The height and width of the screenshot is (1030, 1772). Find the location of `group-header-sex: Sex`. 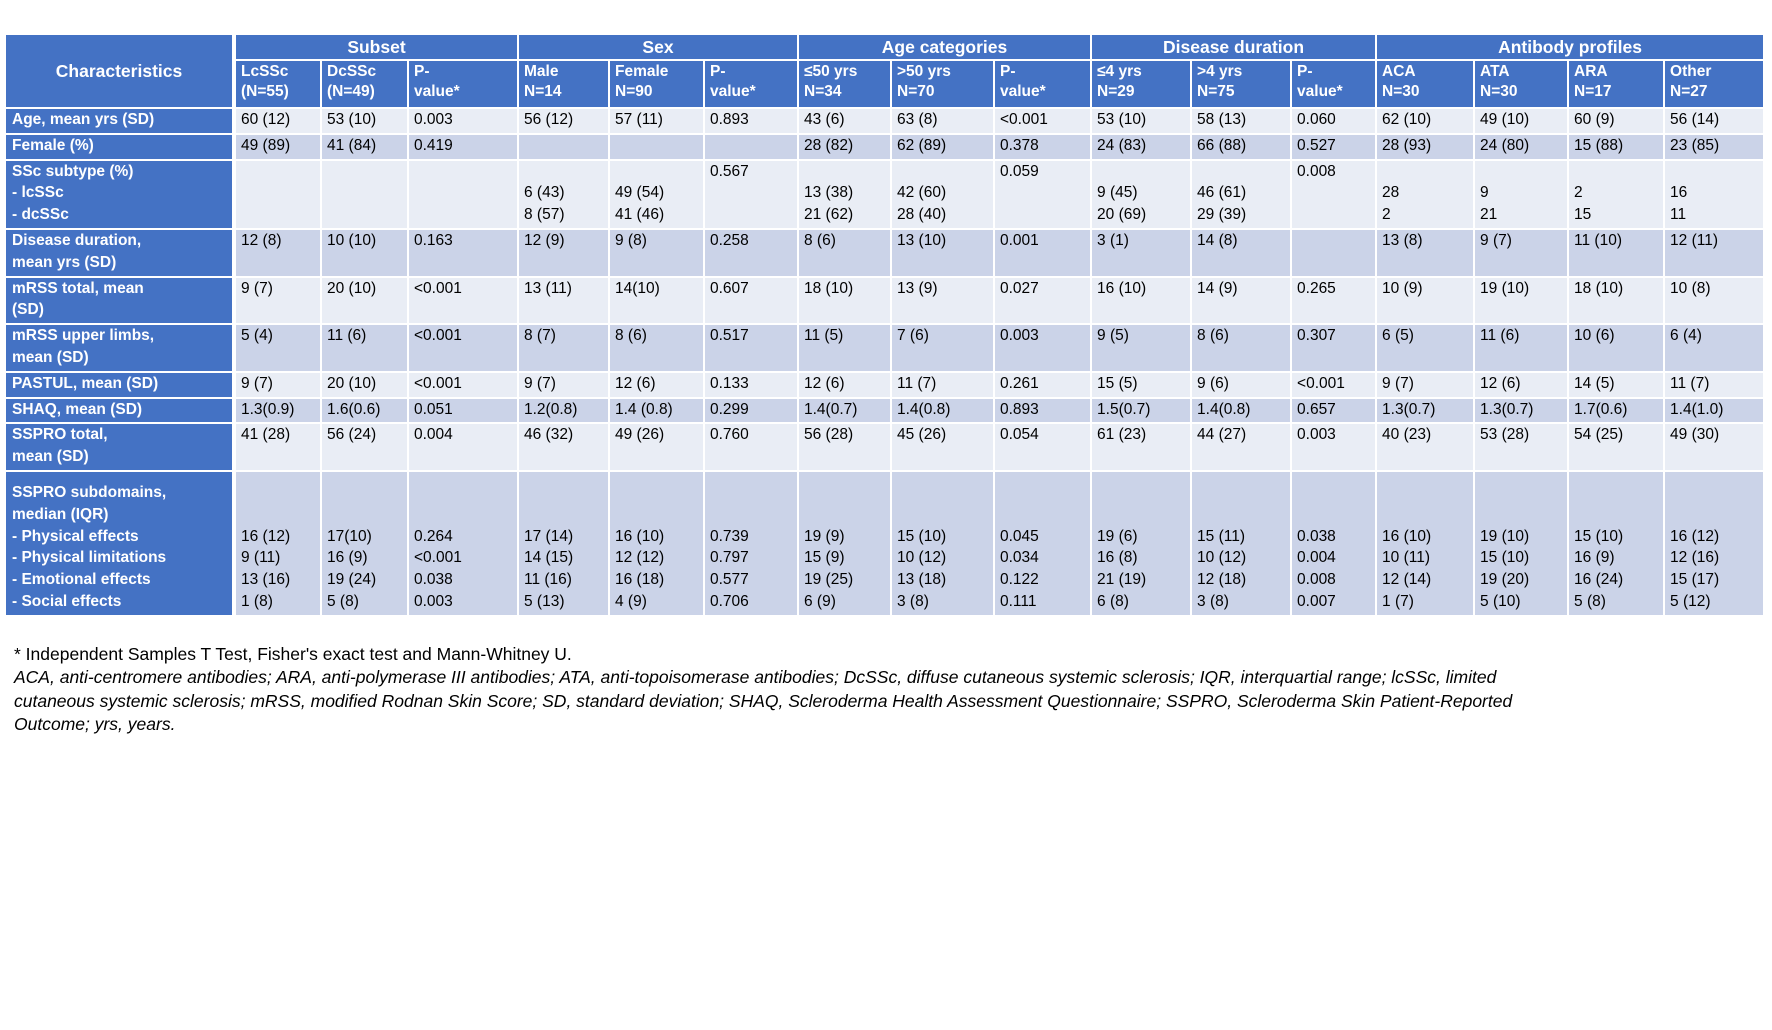

group-header-sex: Sex is located at coordinates (658, 47).